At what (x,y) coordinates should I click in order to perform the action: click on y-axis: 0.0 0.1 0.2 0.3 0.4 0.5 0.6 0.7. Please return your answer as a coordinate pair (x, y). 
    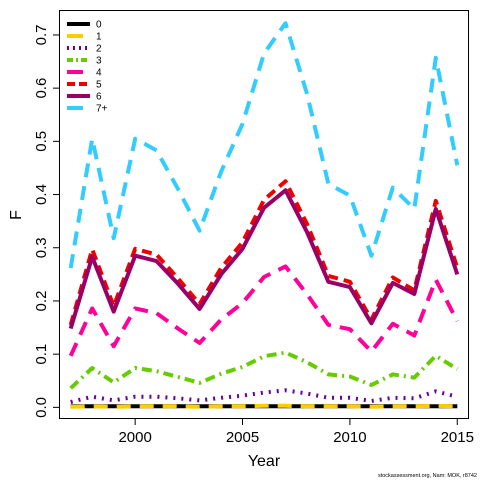
    Looking at the image, I should click on (46, 221).